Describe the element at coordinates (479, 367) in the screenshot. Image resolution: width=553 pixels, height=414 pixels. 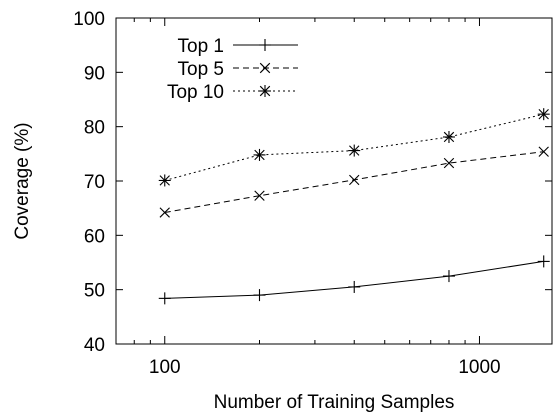
I see `x-tick-label: 1000` at that location.